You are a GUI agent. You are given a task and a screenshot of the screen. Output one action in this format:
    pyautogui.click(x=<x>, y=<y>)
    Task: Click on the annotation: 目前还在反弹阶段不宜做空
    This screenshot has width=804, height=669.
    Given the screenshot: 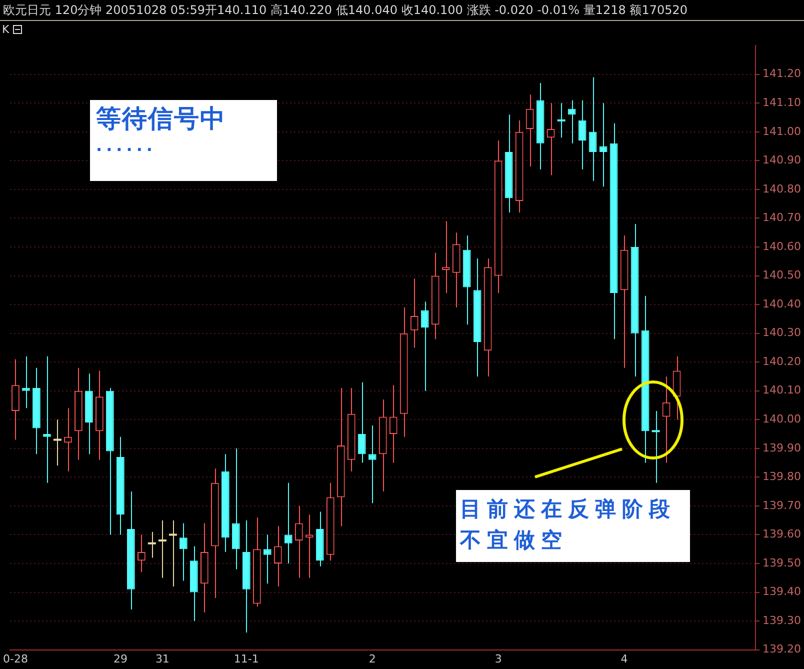 What is the action you would take?
    pyautogui.click(x=573, y=526)
    